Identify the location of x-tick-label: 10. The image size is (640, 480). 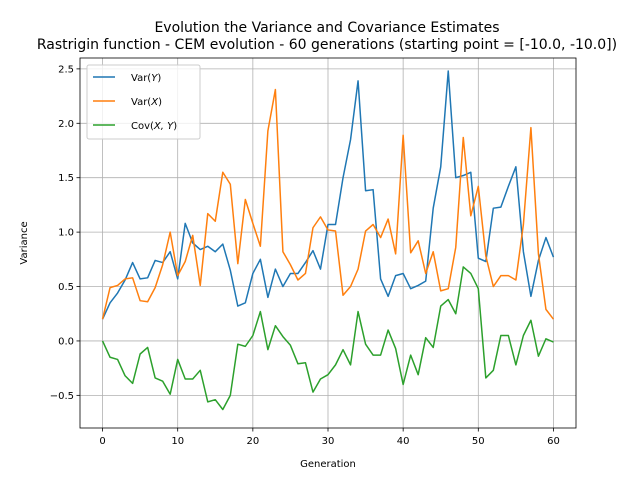
(177, 441).